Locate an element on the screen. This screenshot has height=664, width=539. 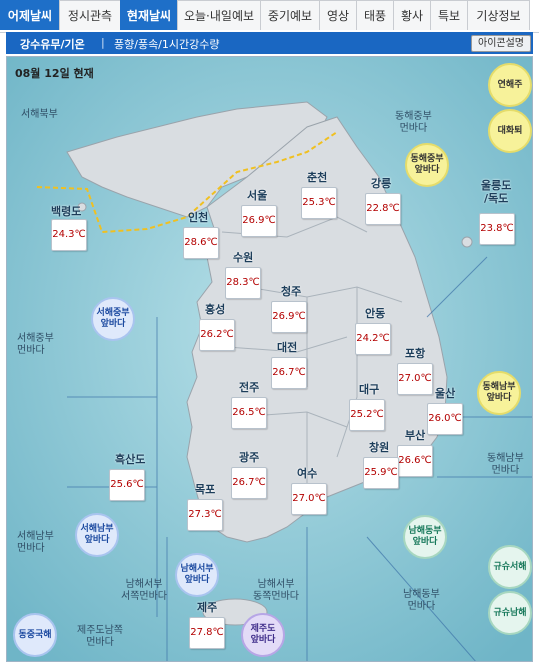
station-name-gwangju: 광주 is located at coordinates (249, 457).